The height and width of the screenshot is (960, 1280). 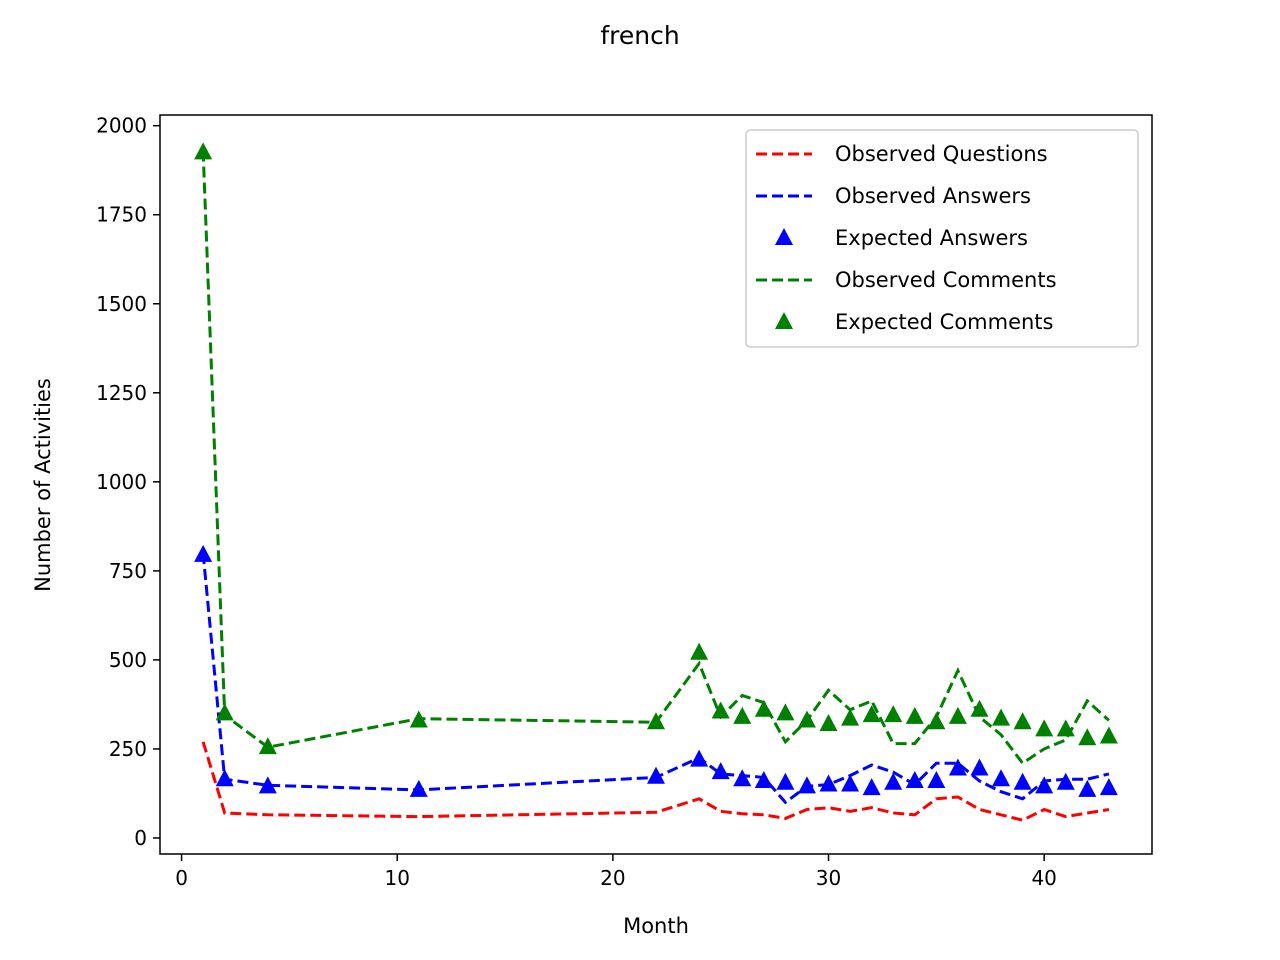 I want to click on y-tick-label: 1750, so click(x=121, y=215).